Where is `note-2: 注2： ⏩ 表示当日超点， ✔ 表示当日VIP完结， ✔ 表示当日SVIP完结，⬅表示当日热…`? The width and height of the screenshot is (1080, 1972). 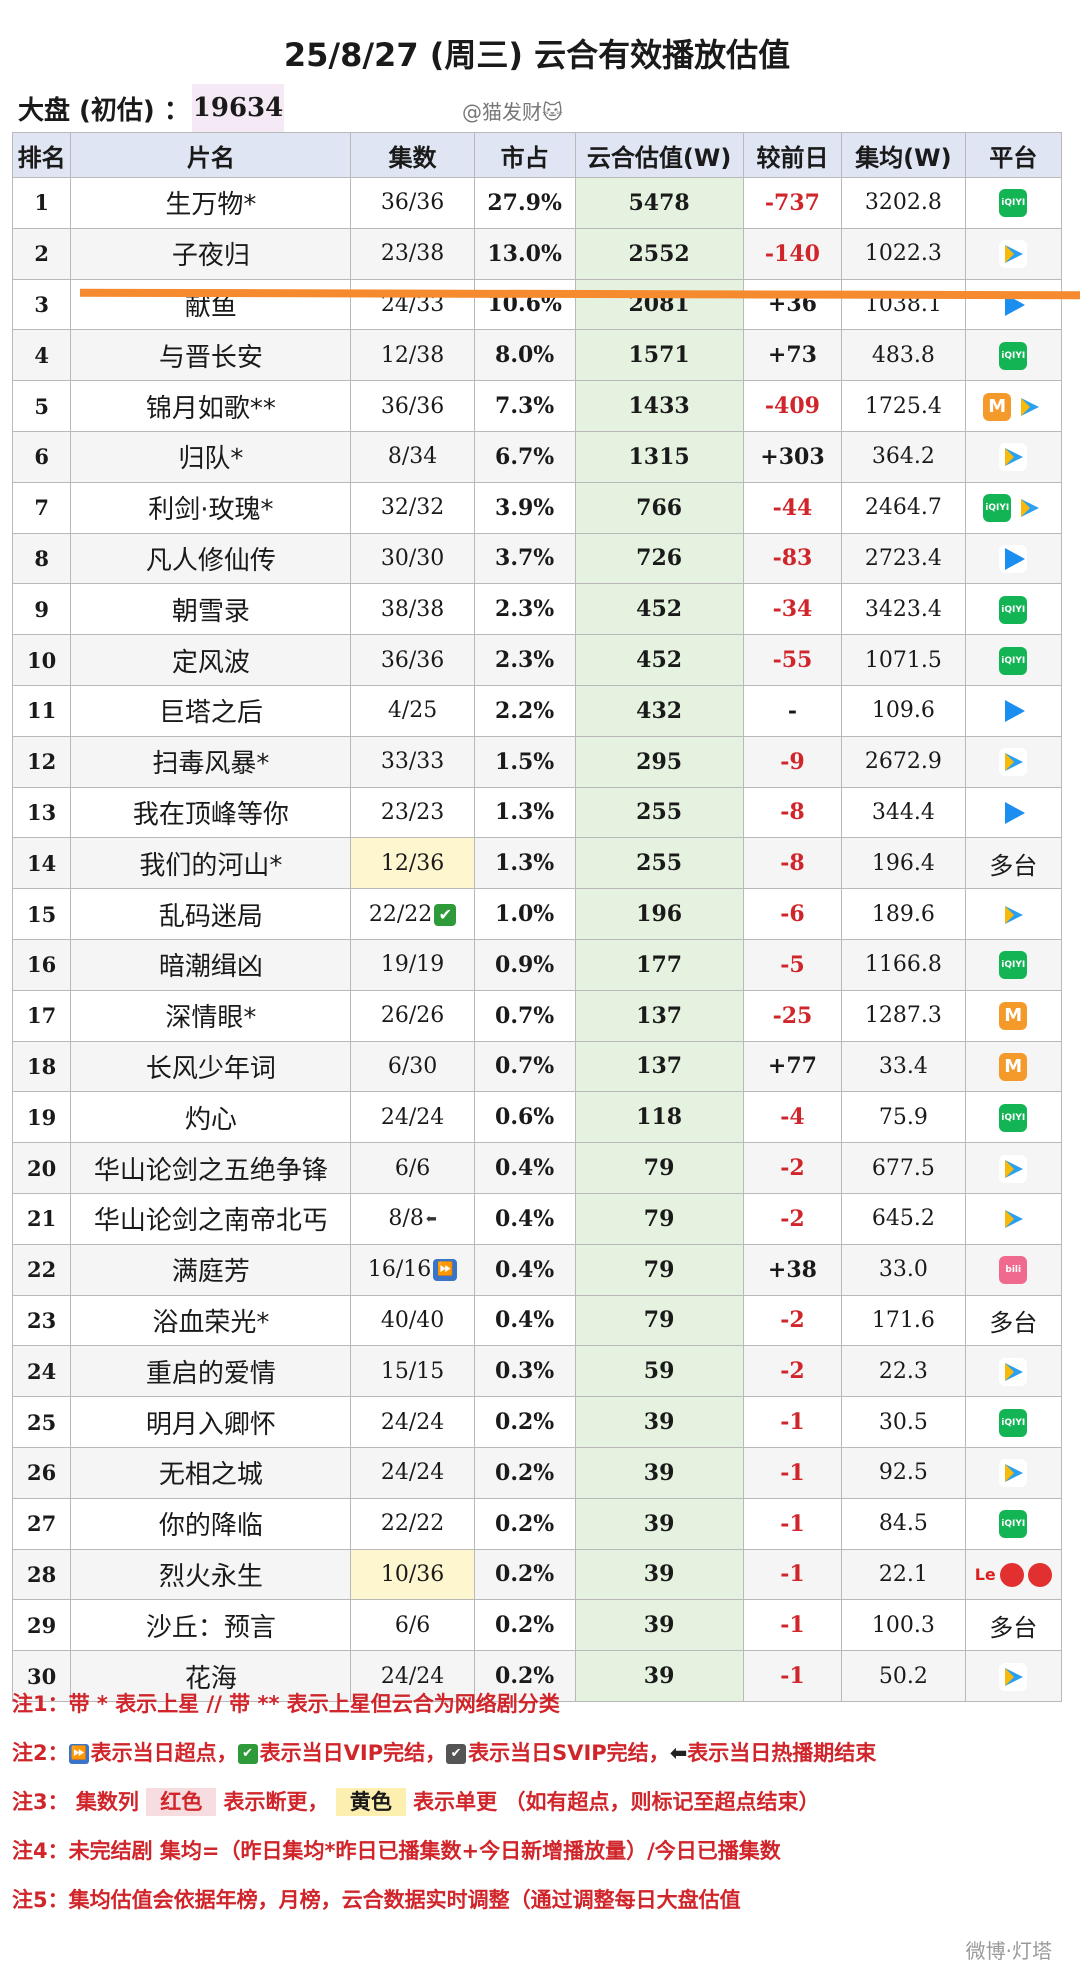 note-2: 注2： ⏩ 表示当日超点， ✔ 表示当日VIP完结， ✔ 表示当日SVIP完结，⬅表示当日热… is located at coordinates (537, 1753).